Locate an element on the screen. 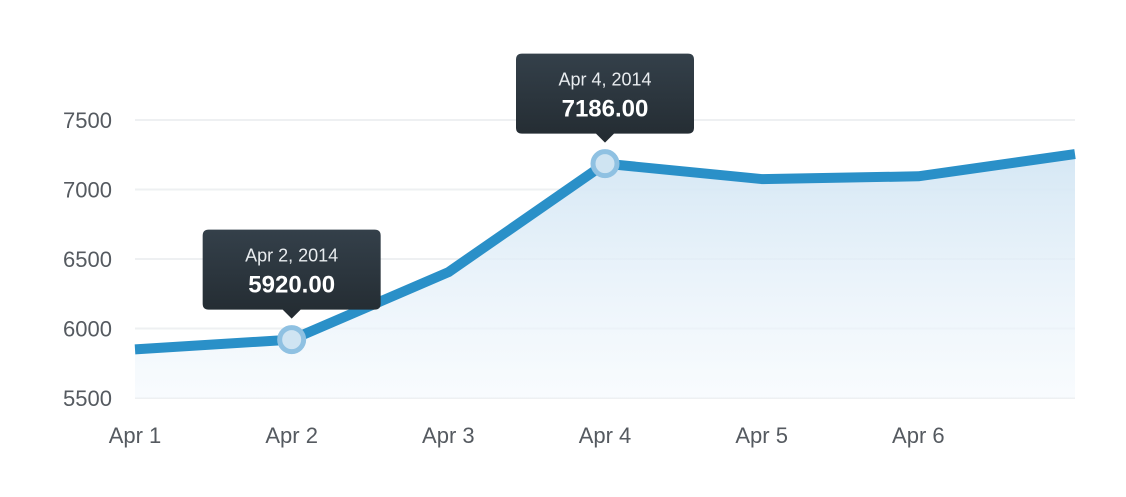 Image resolution: width=1126 pixels, height=497 pixels. y-tick-label: 7000 is located at coordinates (87, 190).